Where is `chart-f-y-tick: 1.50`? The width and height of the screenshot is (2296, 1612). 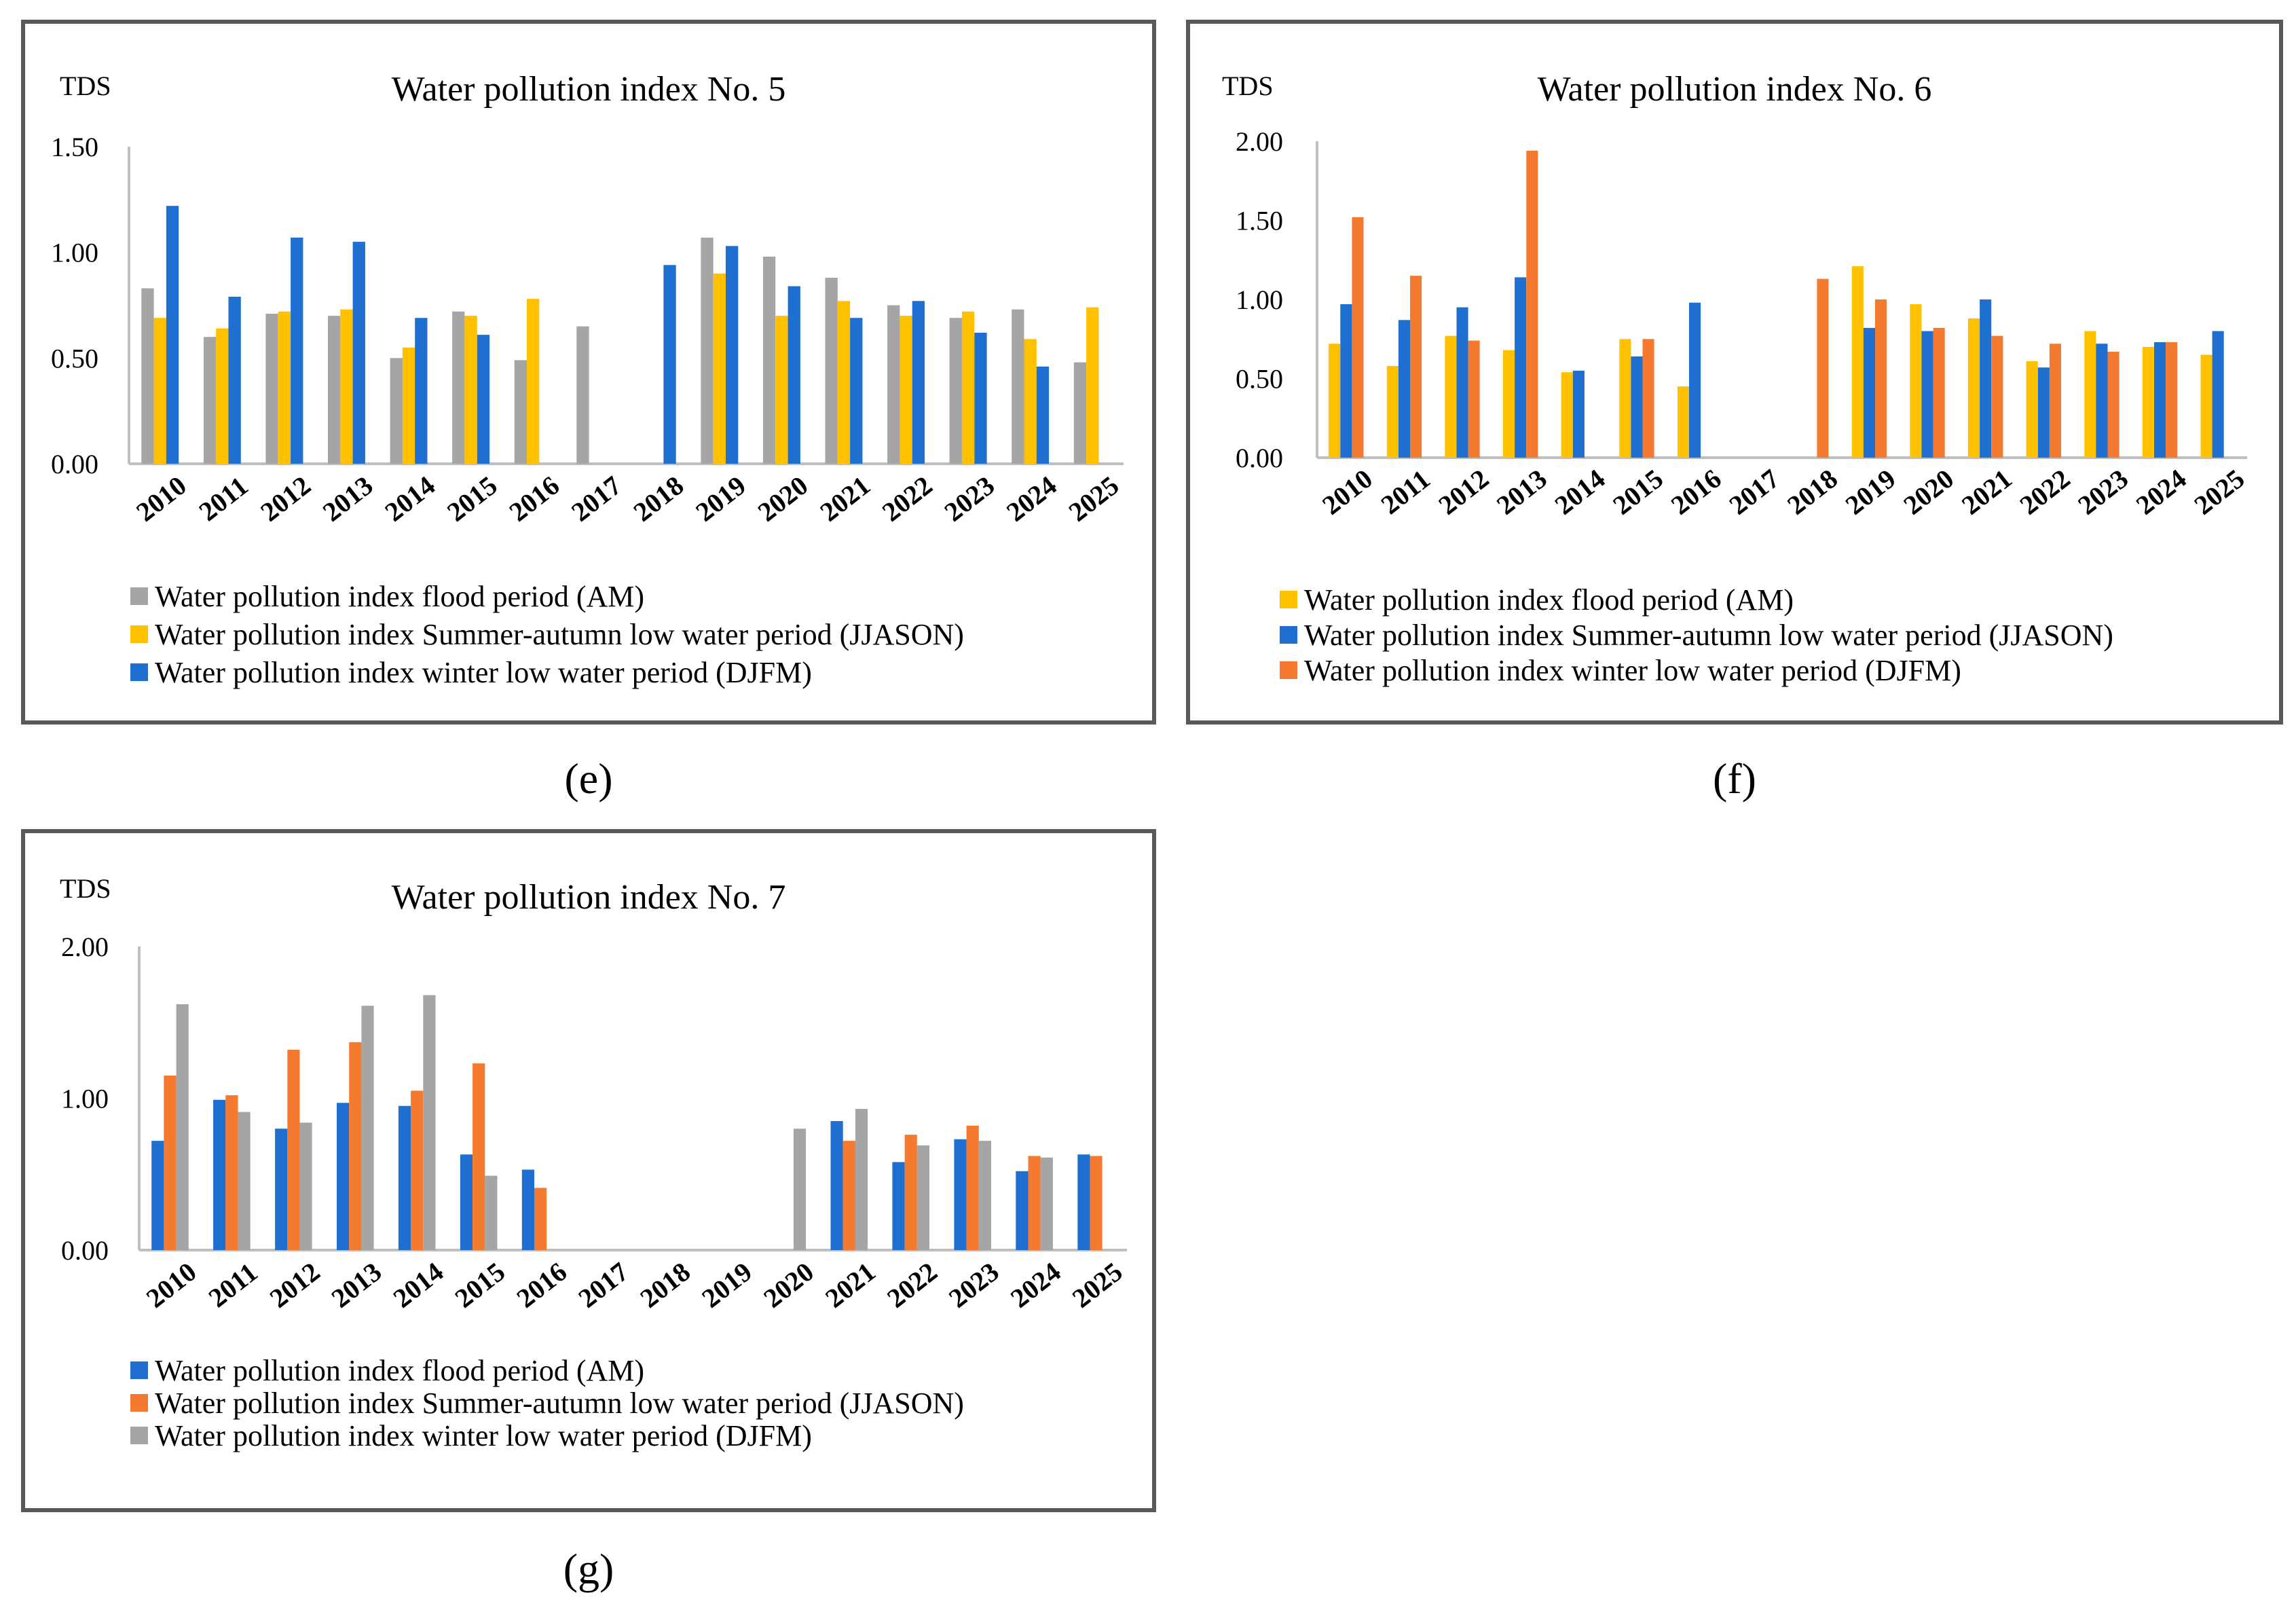 chart-f-y-tick: 1.50 is located at coordinates (1259, 221).